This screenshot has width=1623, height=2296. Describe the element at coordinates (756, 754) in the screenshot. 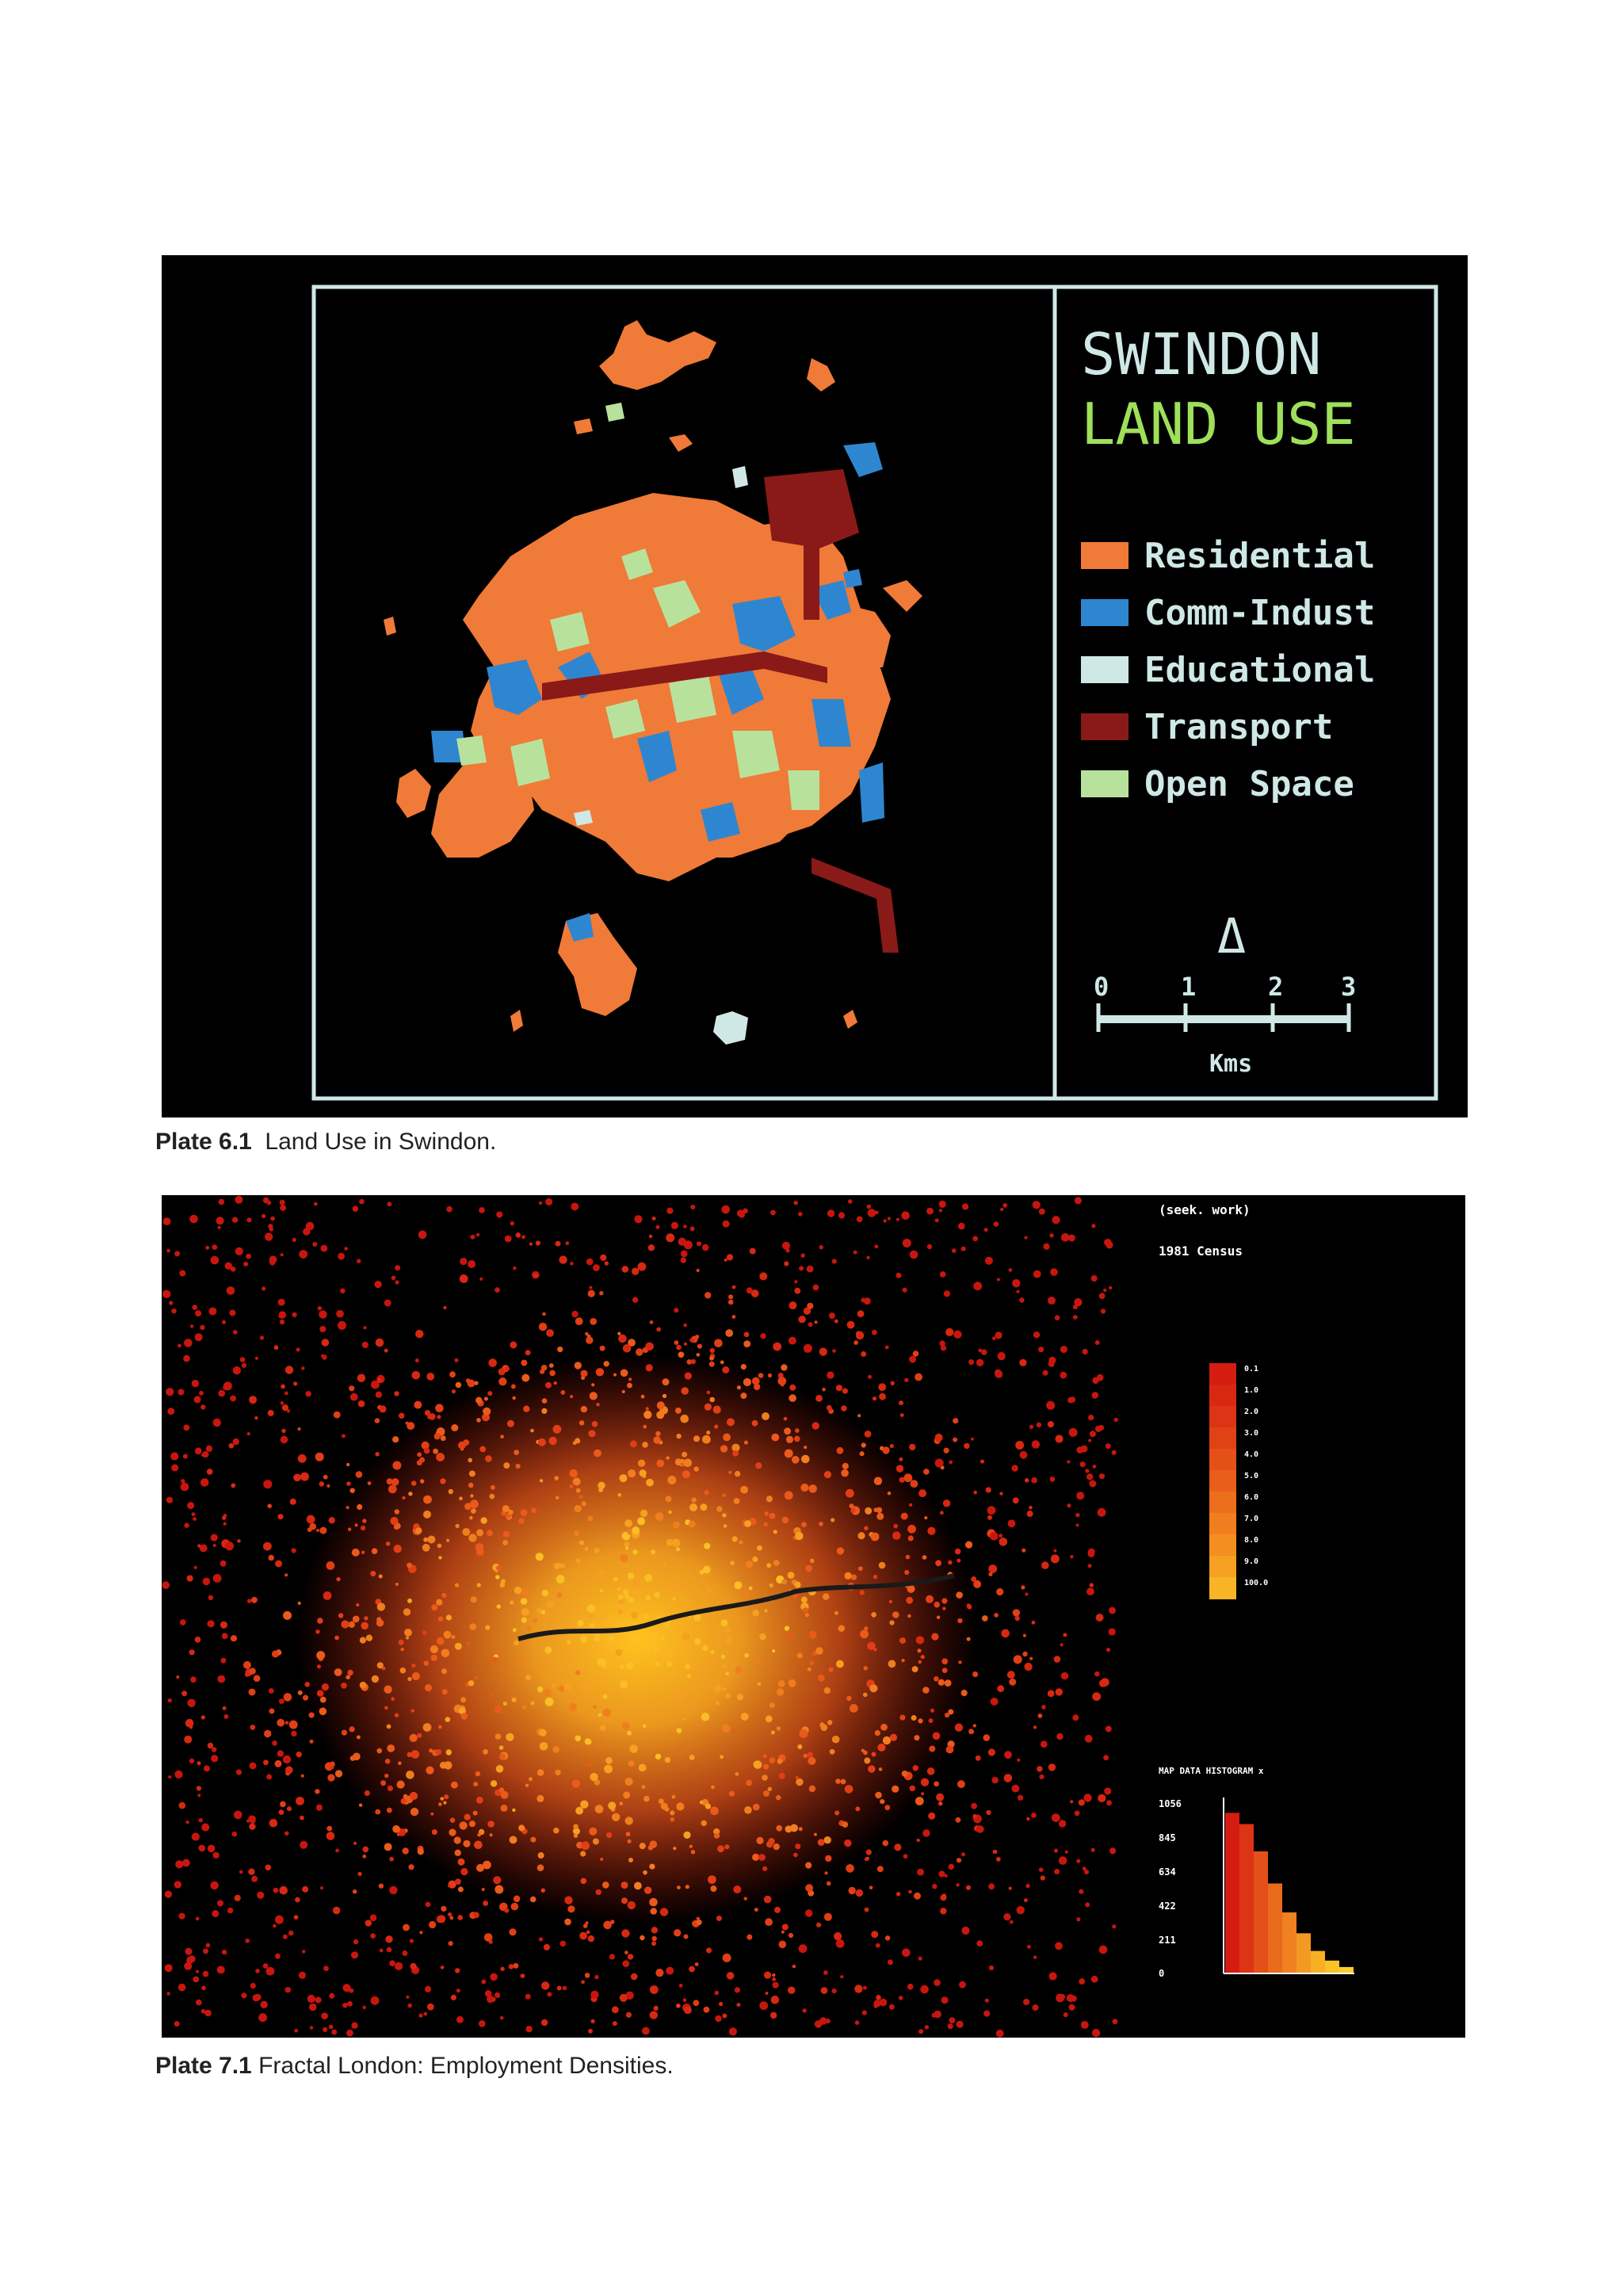

I see `open-space-area` at that location.